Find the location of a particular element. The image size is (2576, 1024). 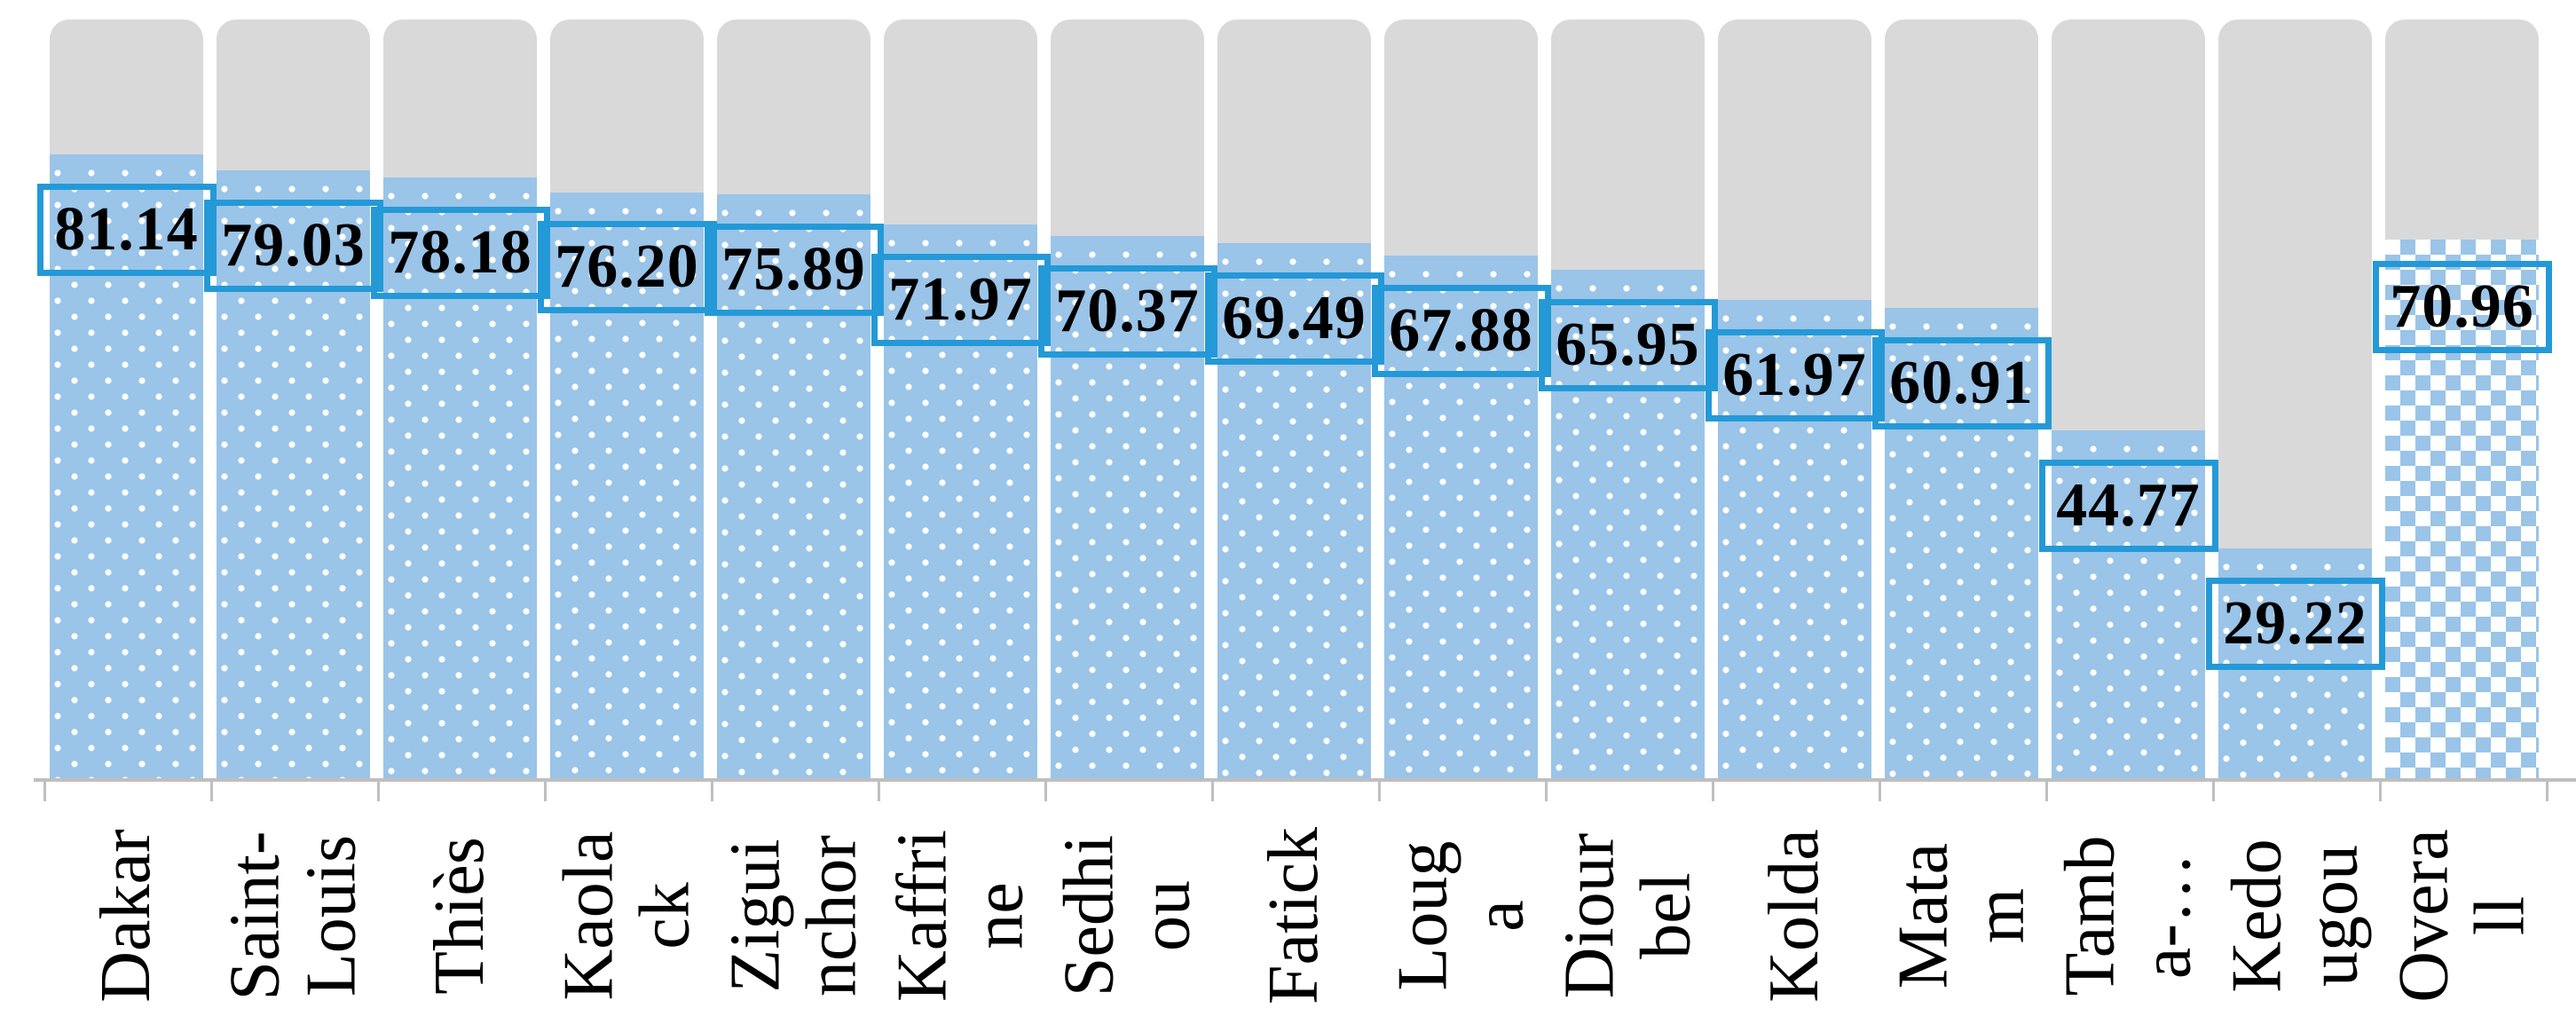

value-label-box: 71.97 is located at coordinates (961, 299).